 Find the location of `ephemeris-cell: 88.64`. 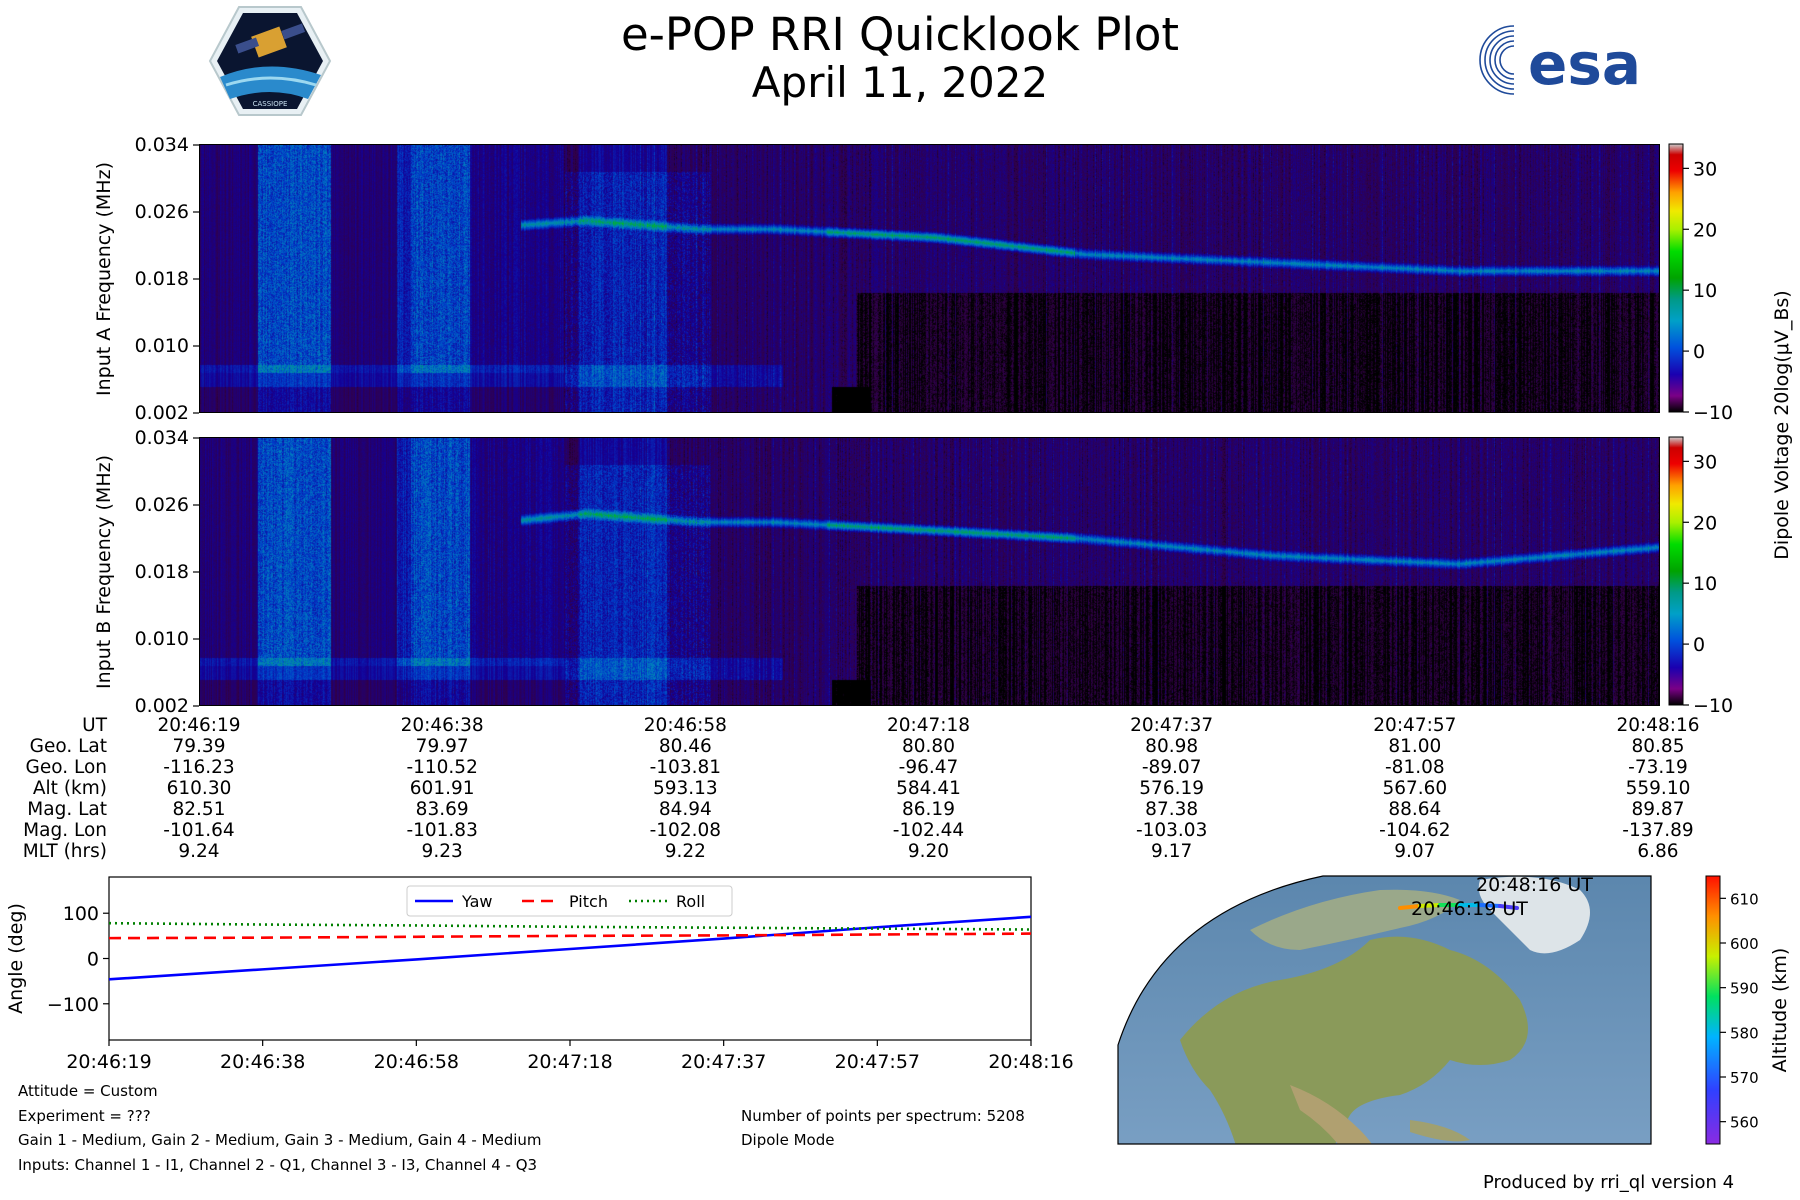

ephemeris-cell: 88.64 is located at coordinates (1415, 809).